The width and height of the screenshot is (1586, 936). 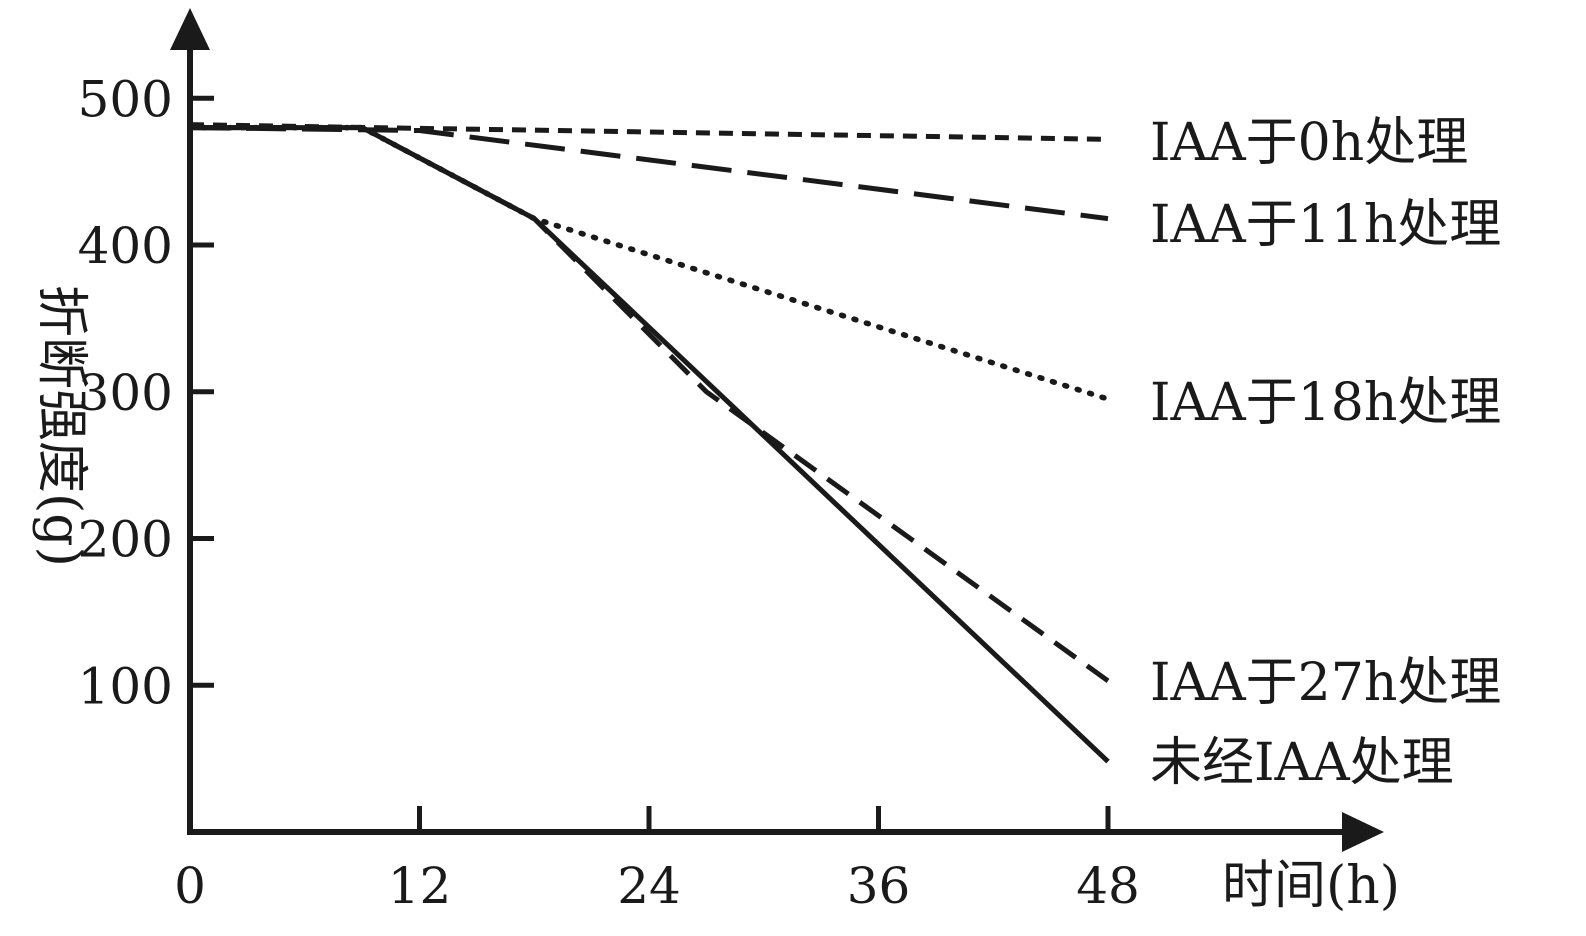 I want to click on x-tick-label: 24, so click(x=649, y=886).